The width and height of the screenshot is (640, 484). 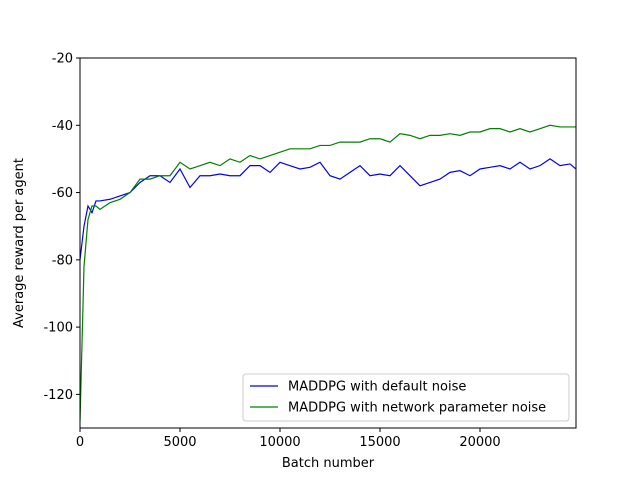 I want to click on x-tick-label: 20000, so click(x=479, y=442).